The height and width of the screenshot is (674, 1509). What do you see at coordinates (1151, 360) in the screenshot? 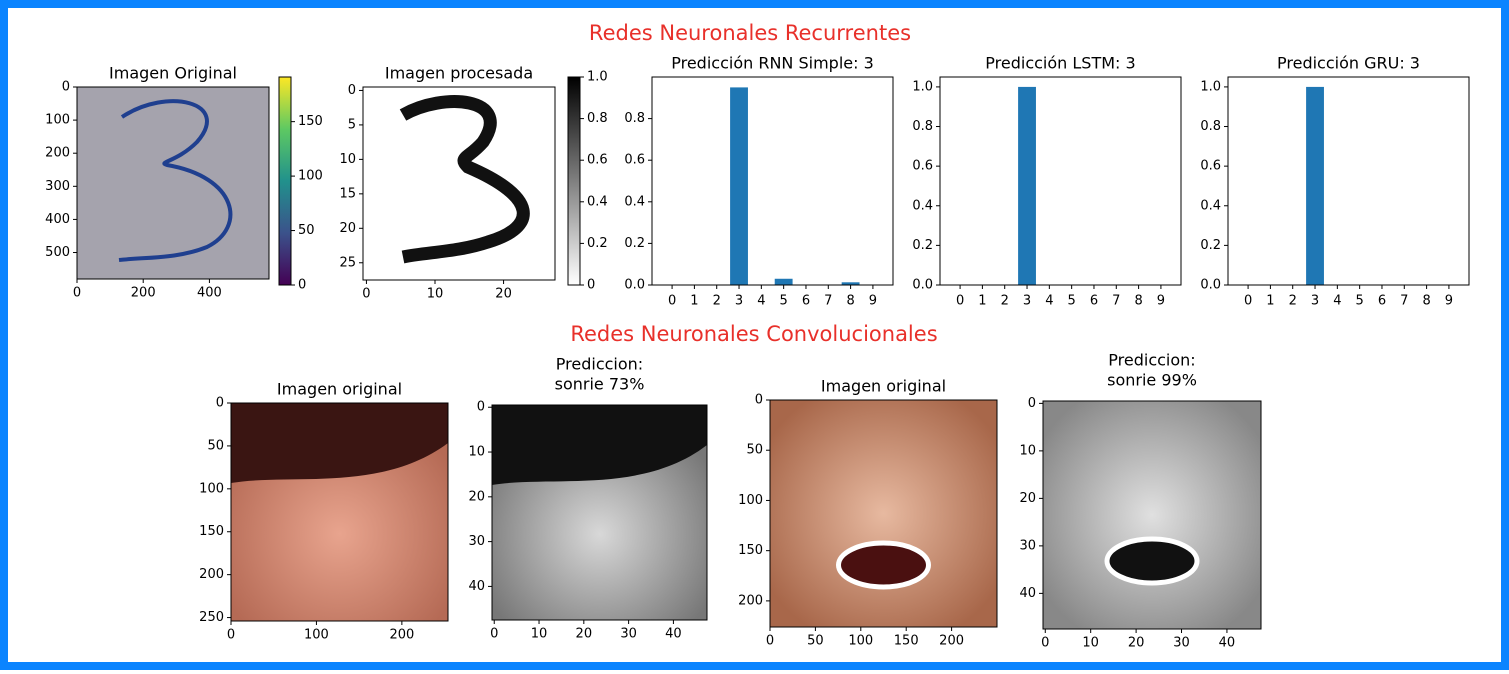
I see `chart-title: Prediccion:` at bounding box center [1151, 360].